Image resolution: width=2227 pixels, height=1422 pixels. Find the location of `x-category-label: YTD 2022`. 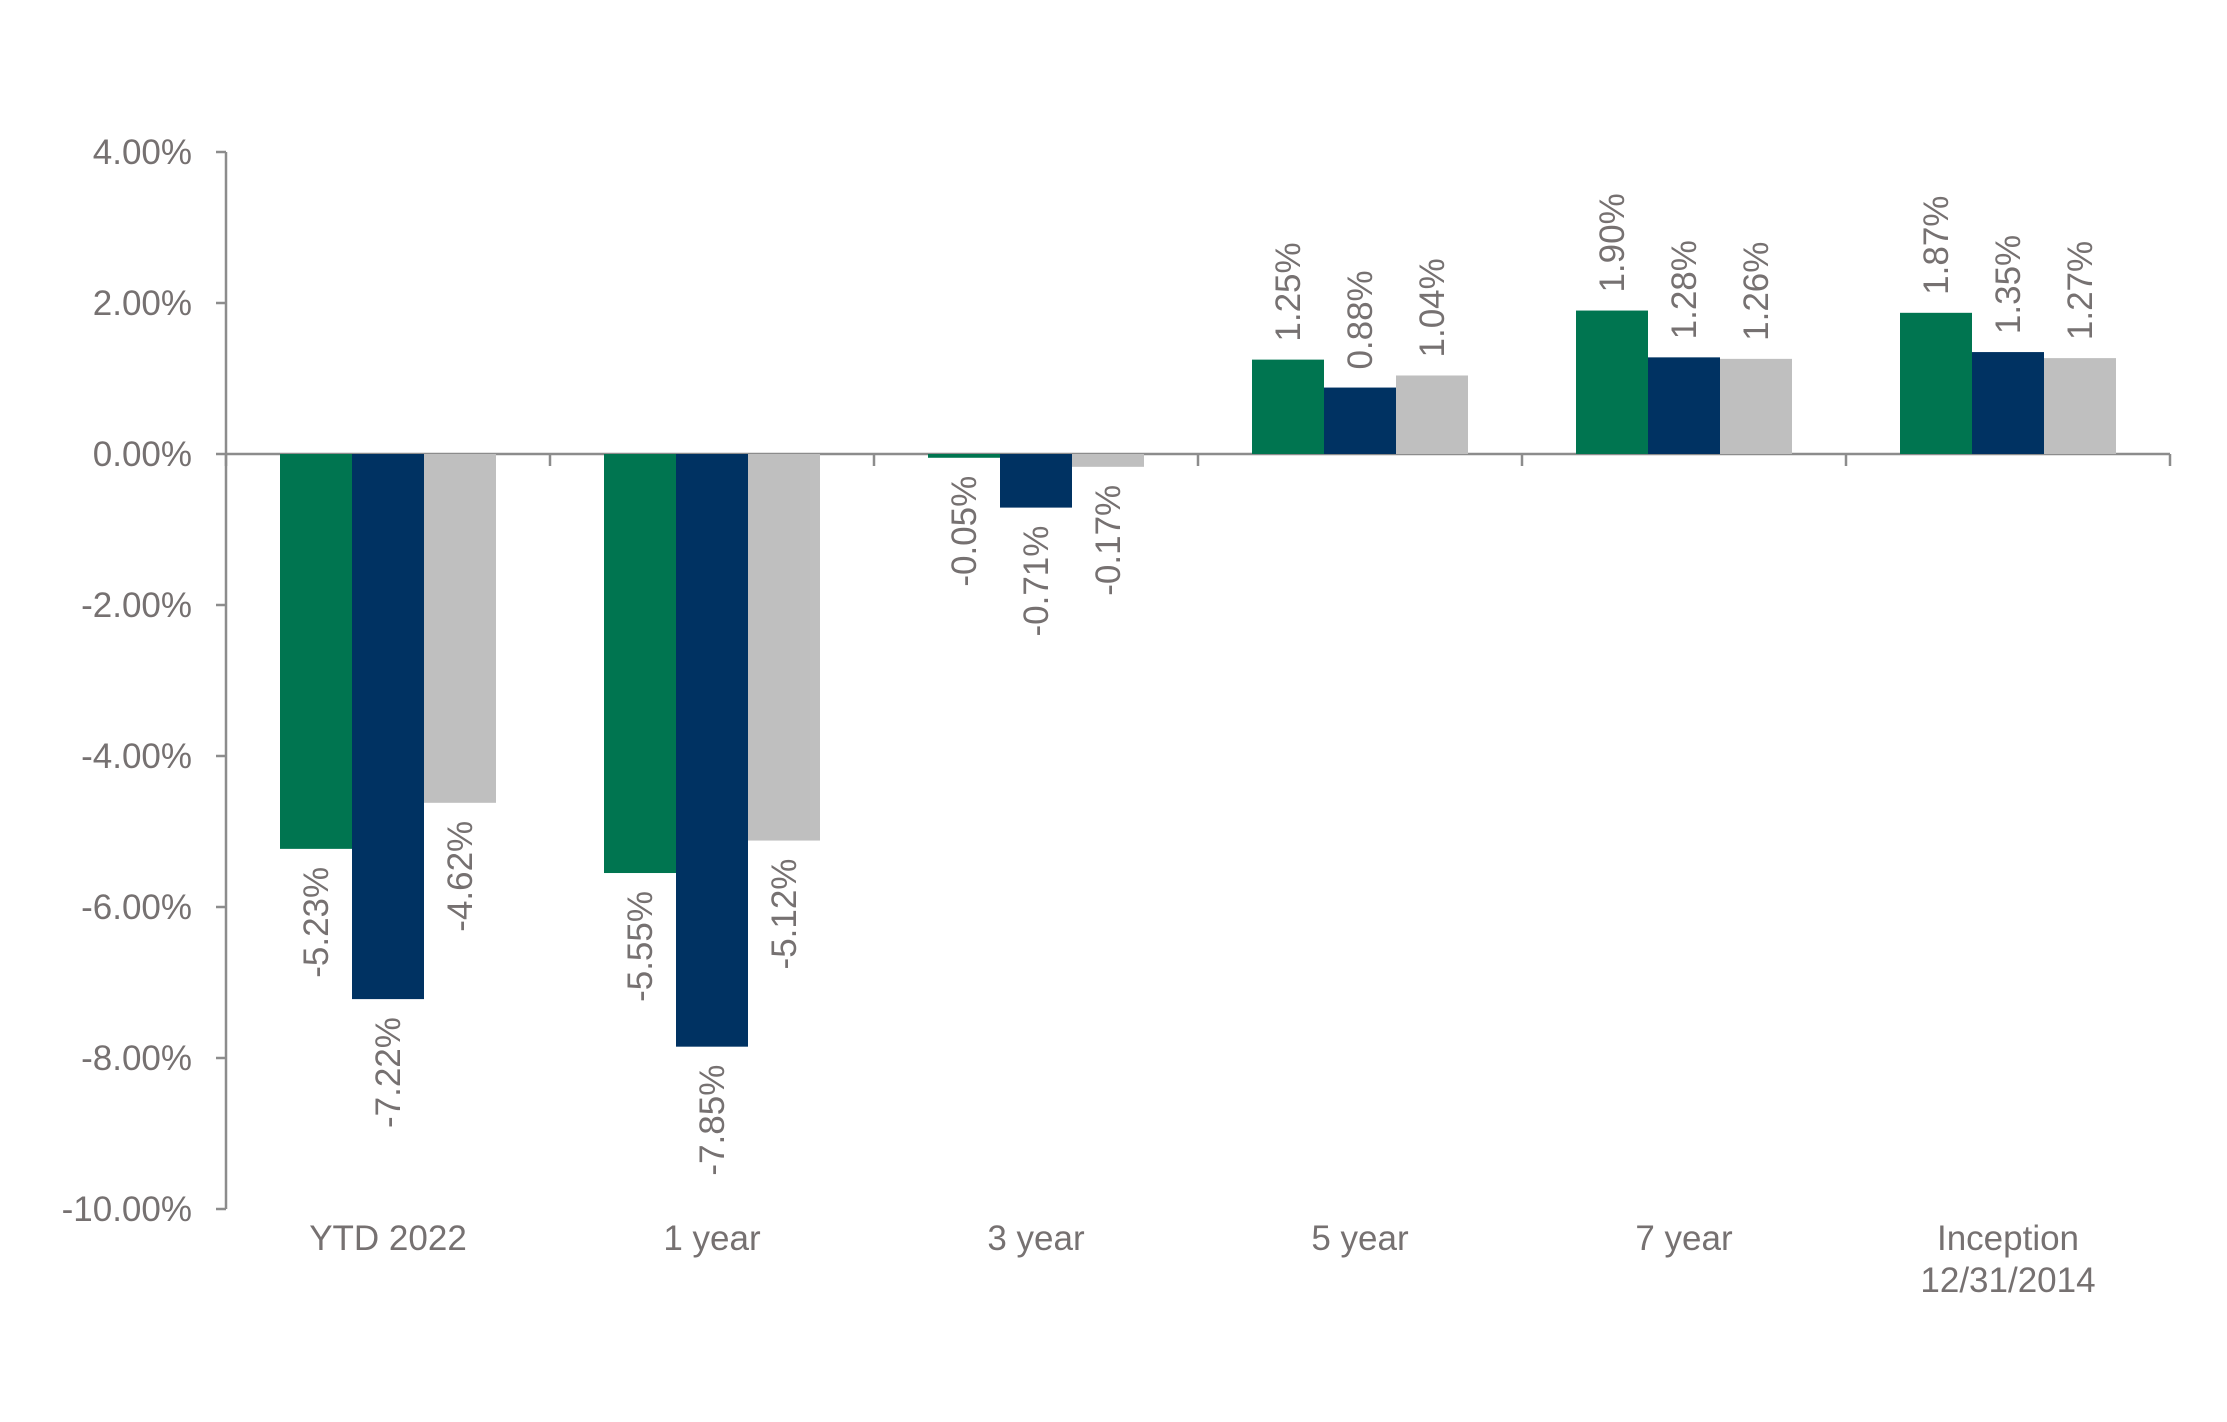

x-category-label: YTD 2022 is located at coordinates (388, 1238).